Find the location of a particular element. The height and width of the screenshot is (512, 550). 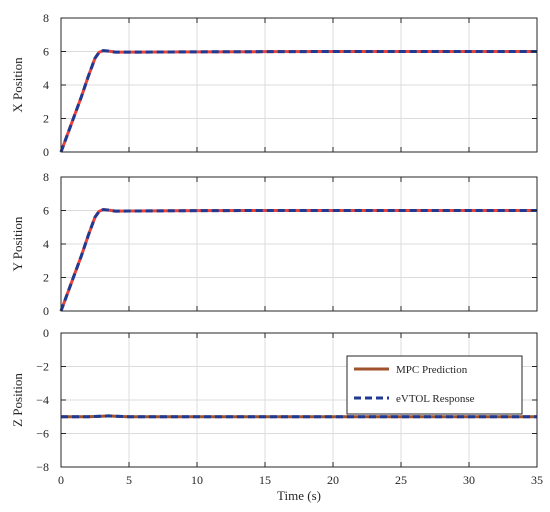

y-tick-label: −2 is located at coordinates (42, 367).